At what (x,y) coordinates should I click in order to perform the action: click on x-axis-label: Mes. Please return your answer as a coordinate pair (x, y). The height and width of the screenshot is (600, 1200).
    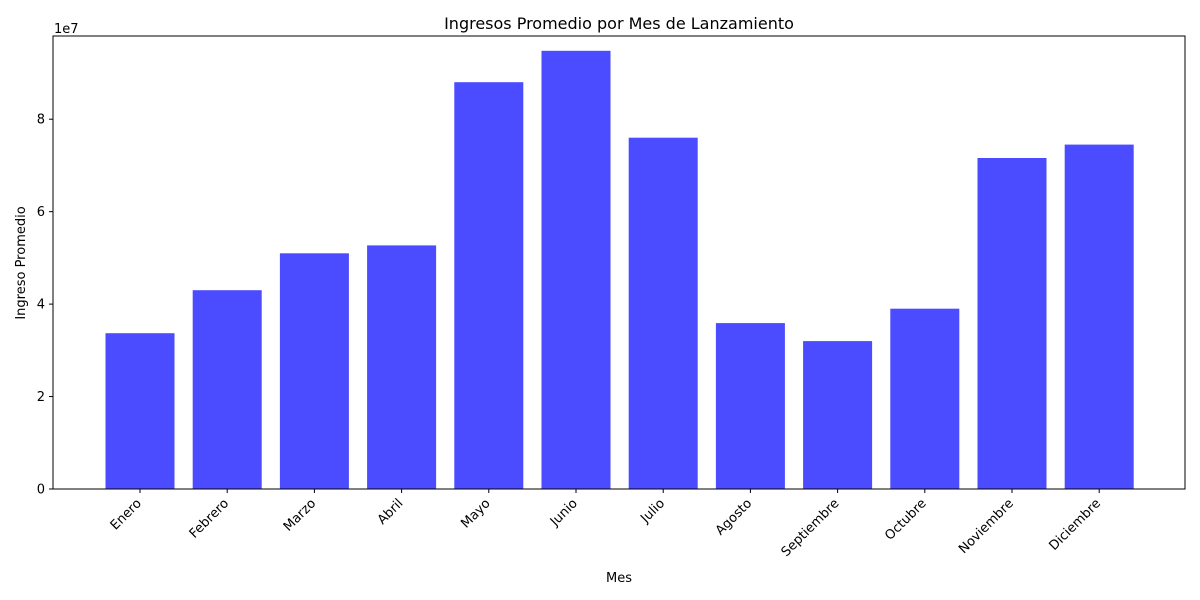
    Looking at the image, I should click on (619, 578).